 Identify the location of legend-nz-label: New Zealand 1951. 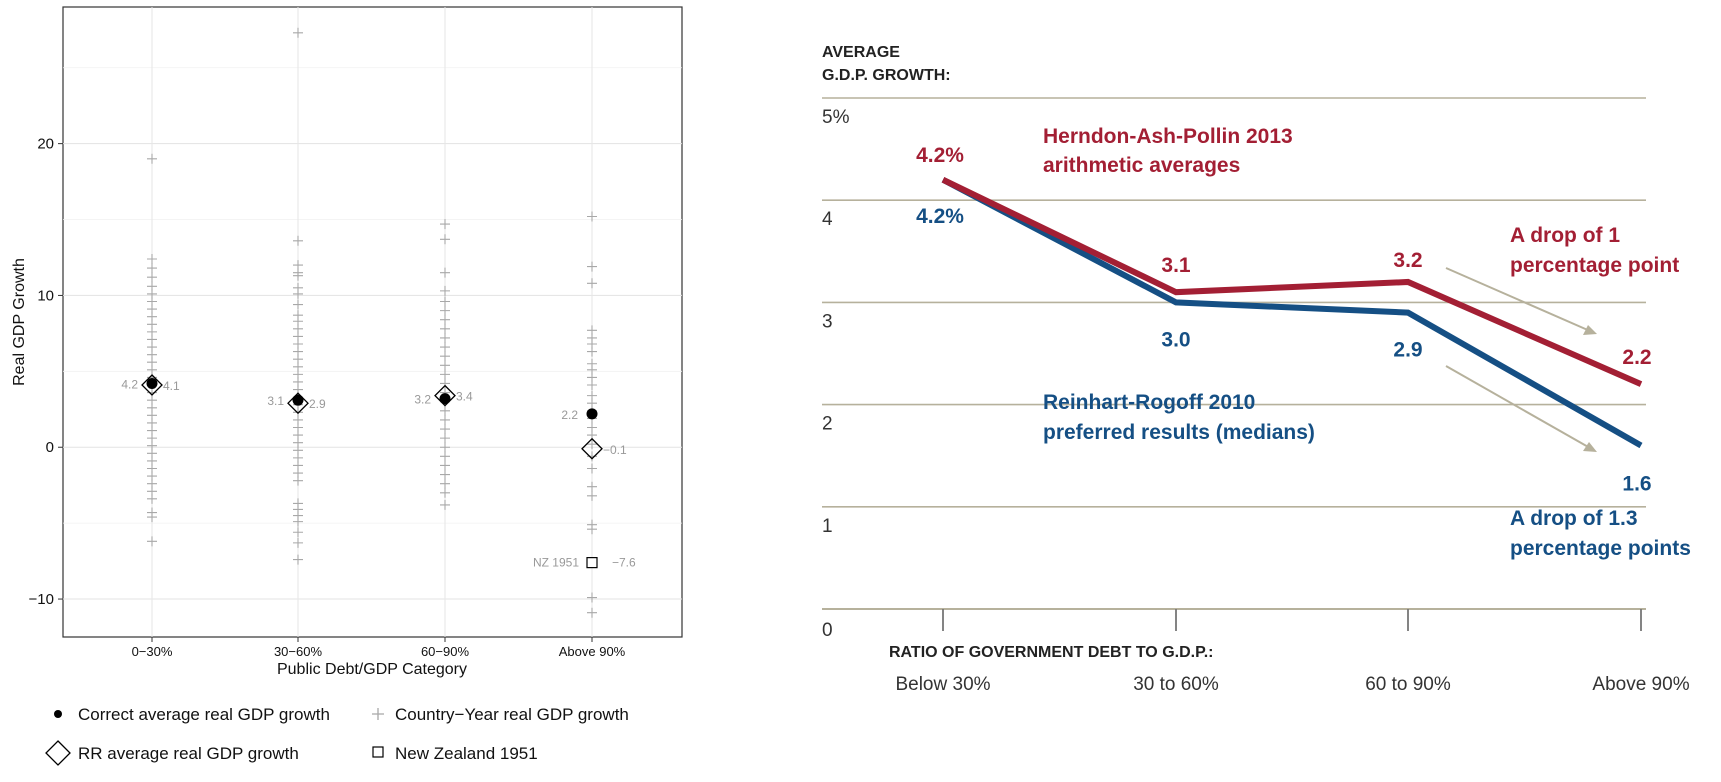
(466, 753).